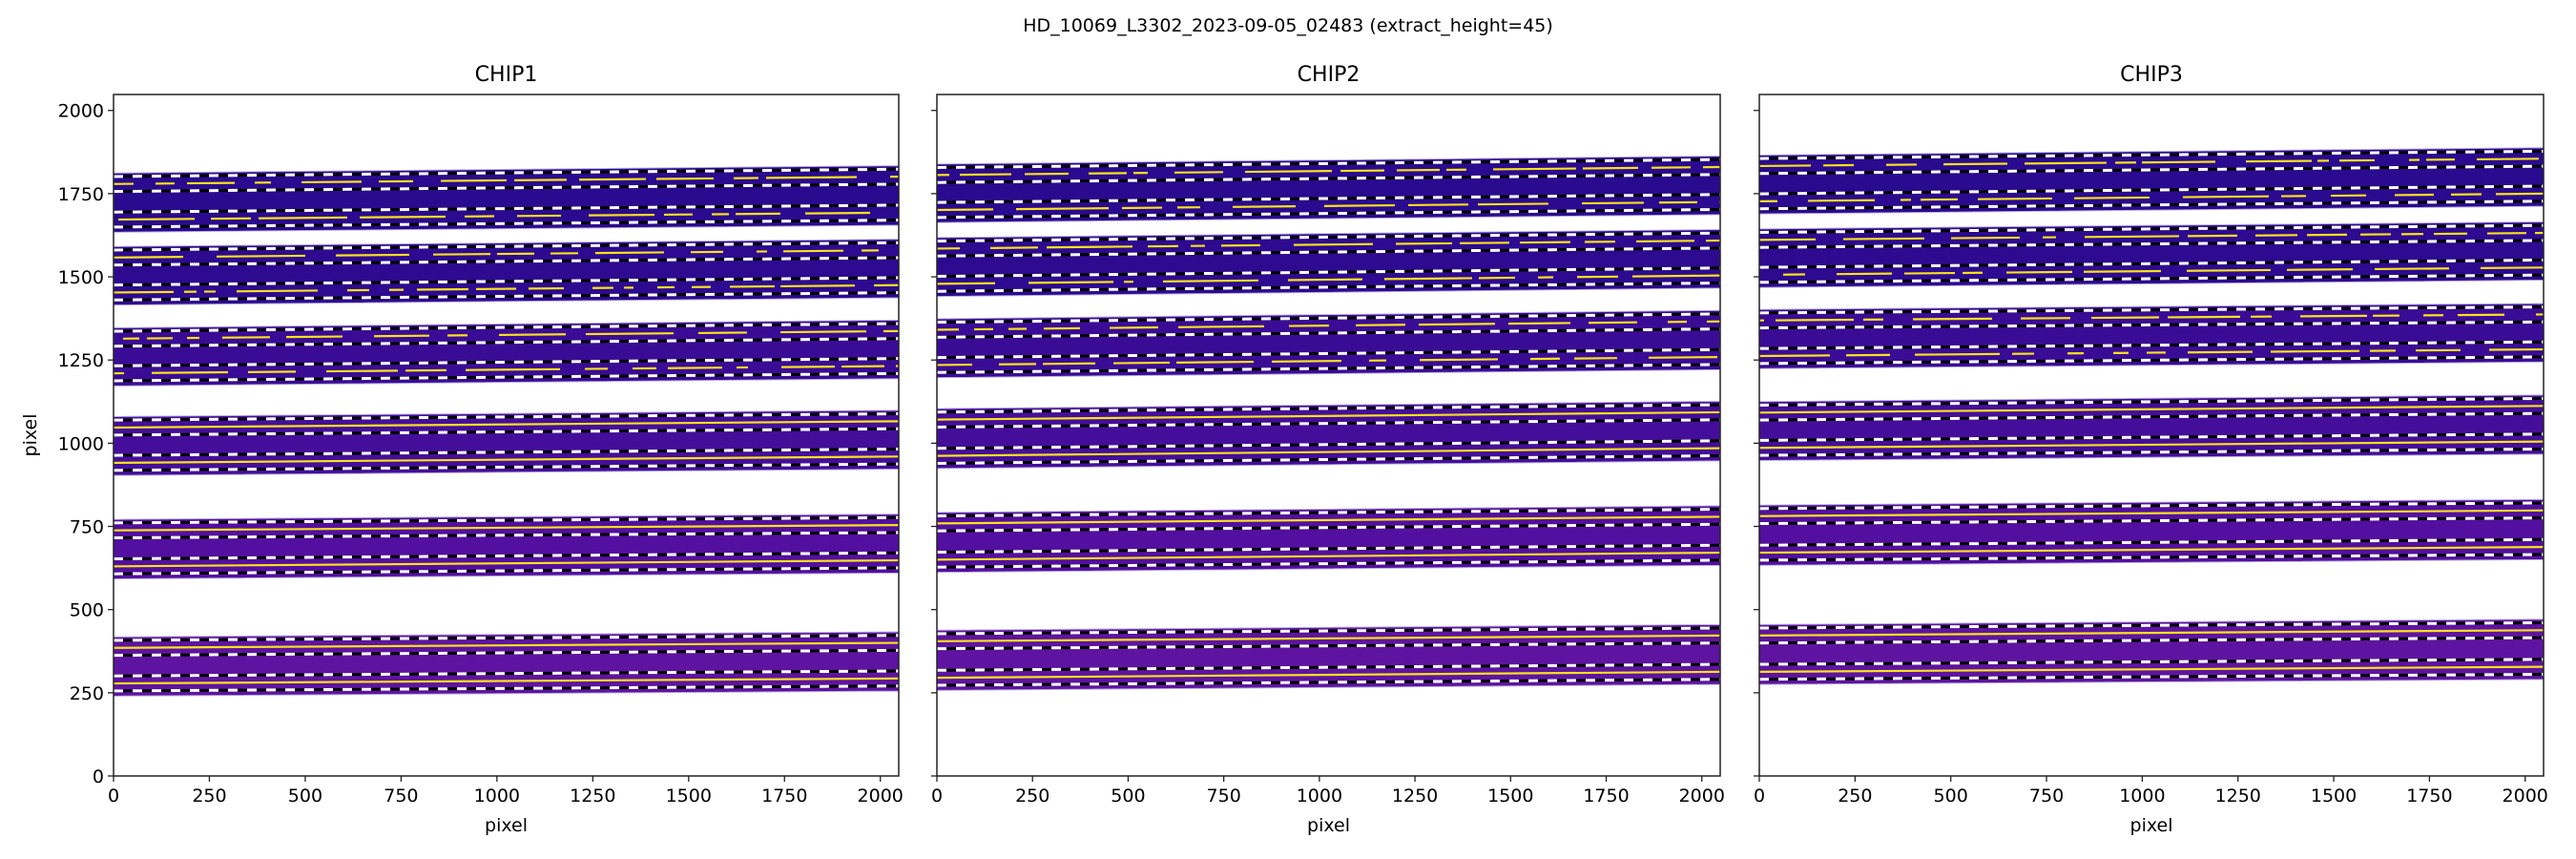  What do you see at coordinates (81, 443) in the screenshot?
I see `y-tick-label: 1000` at bounding box center [81, 443].